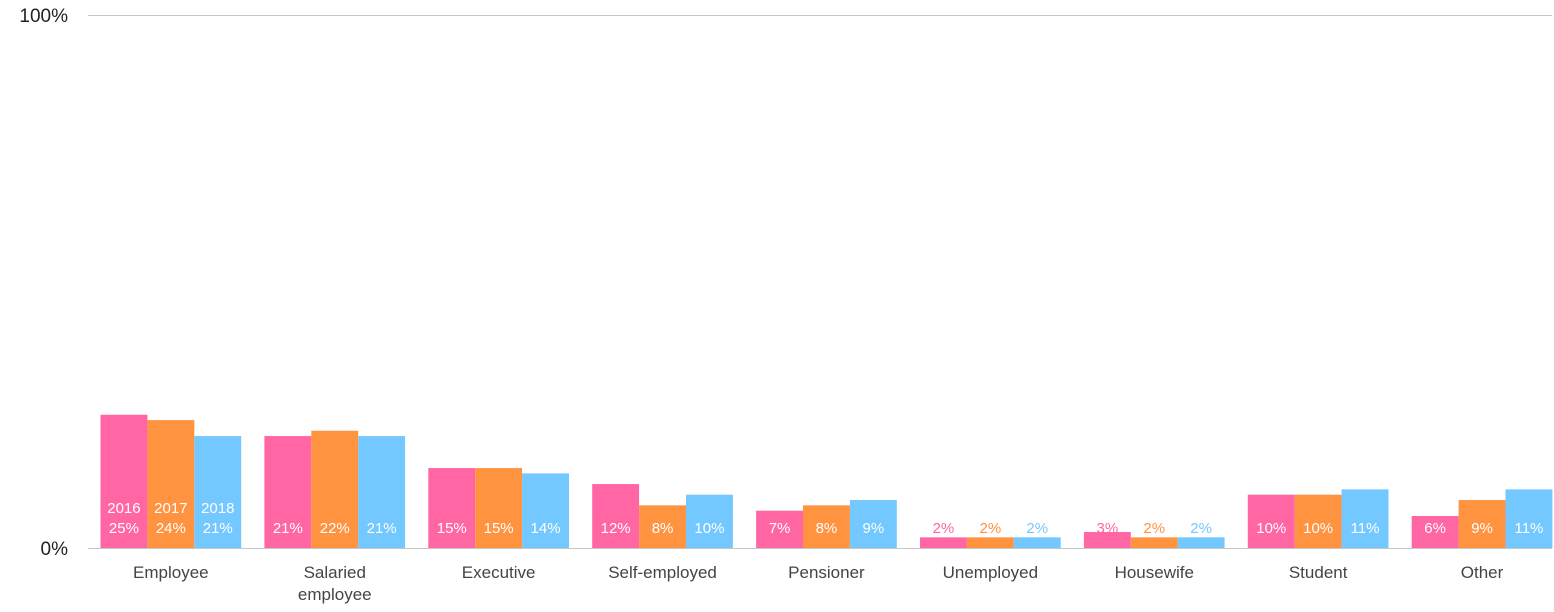  I want to click on category-label: Executive, so click(499, 572).